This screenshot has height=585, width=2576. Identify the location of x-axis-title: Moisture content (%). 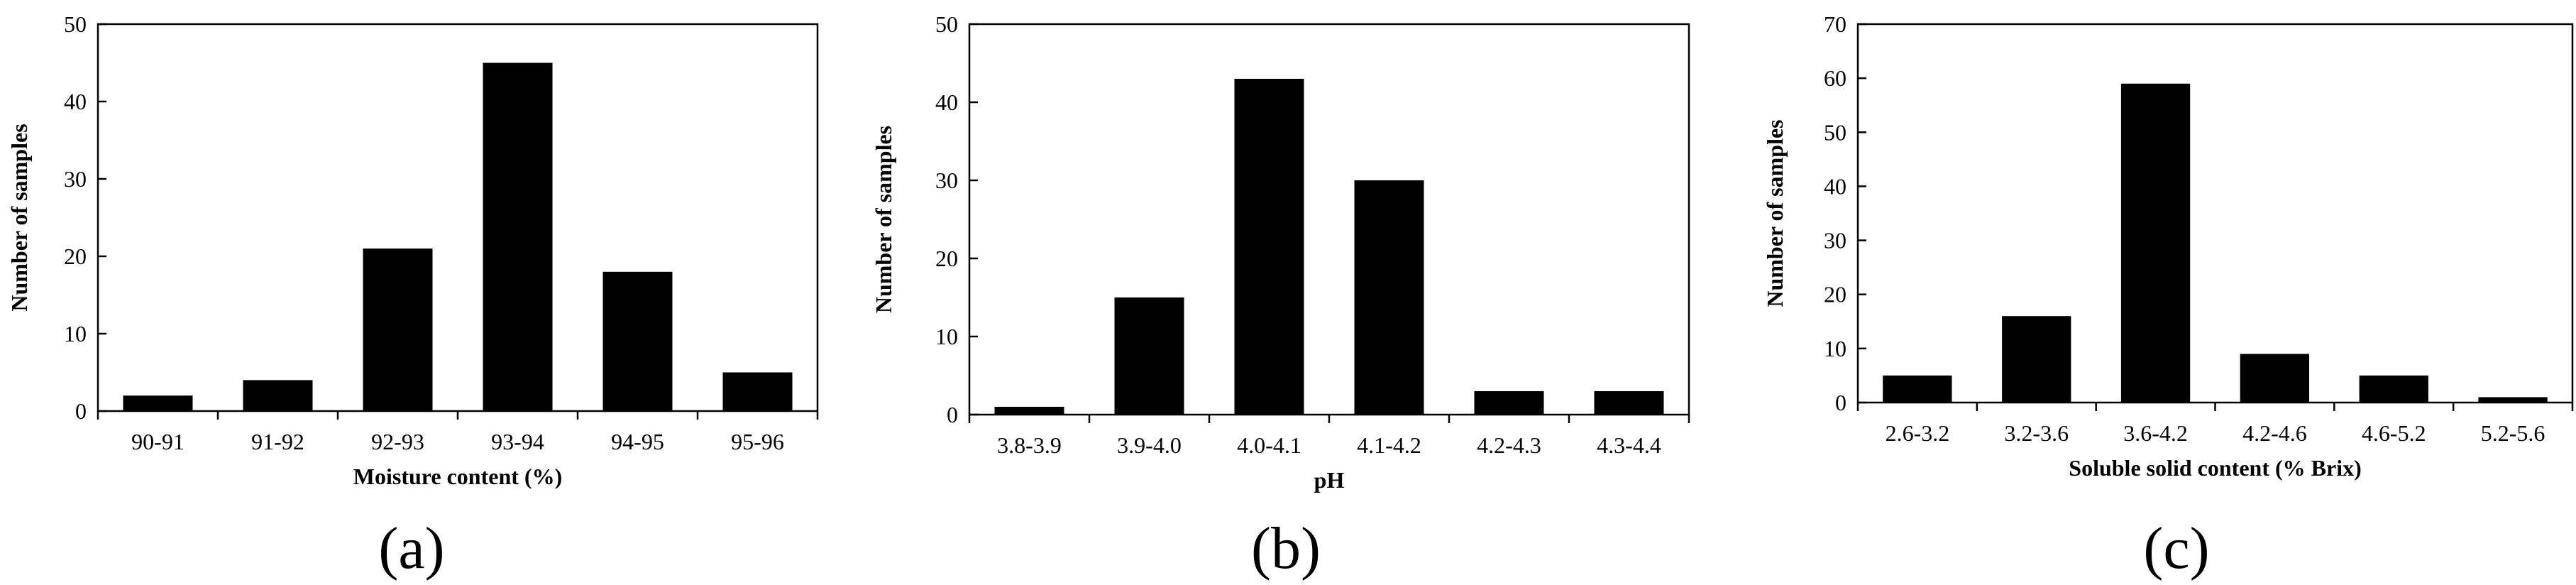
(457, 477).